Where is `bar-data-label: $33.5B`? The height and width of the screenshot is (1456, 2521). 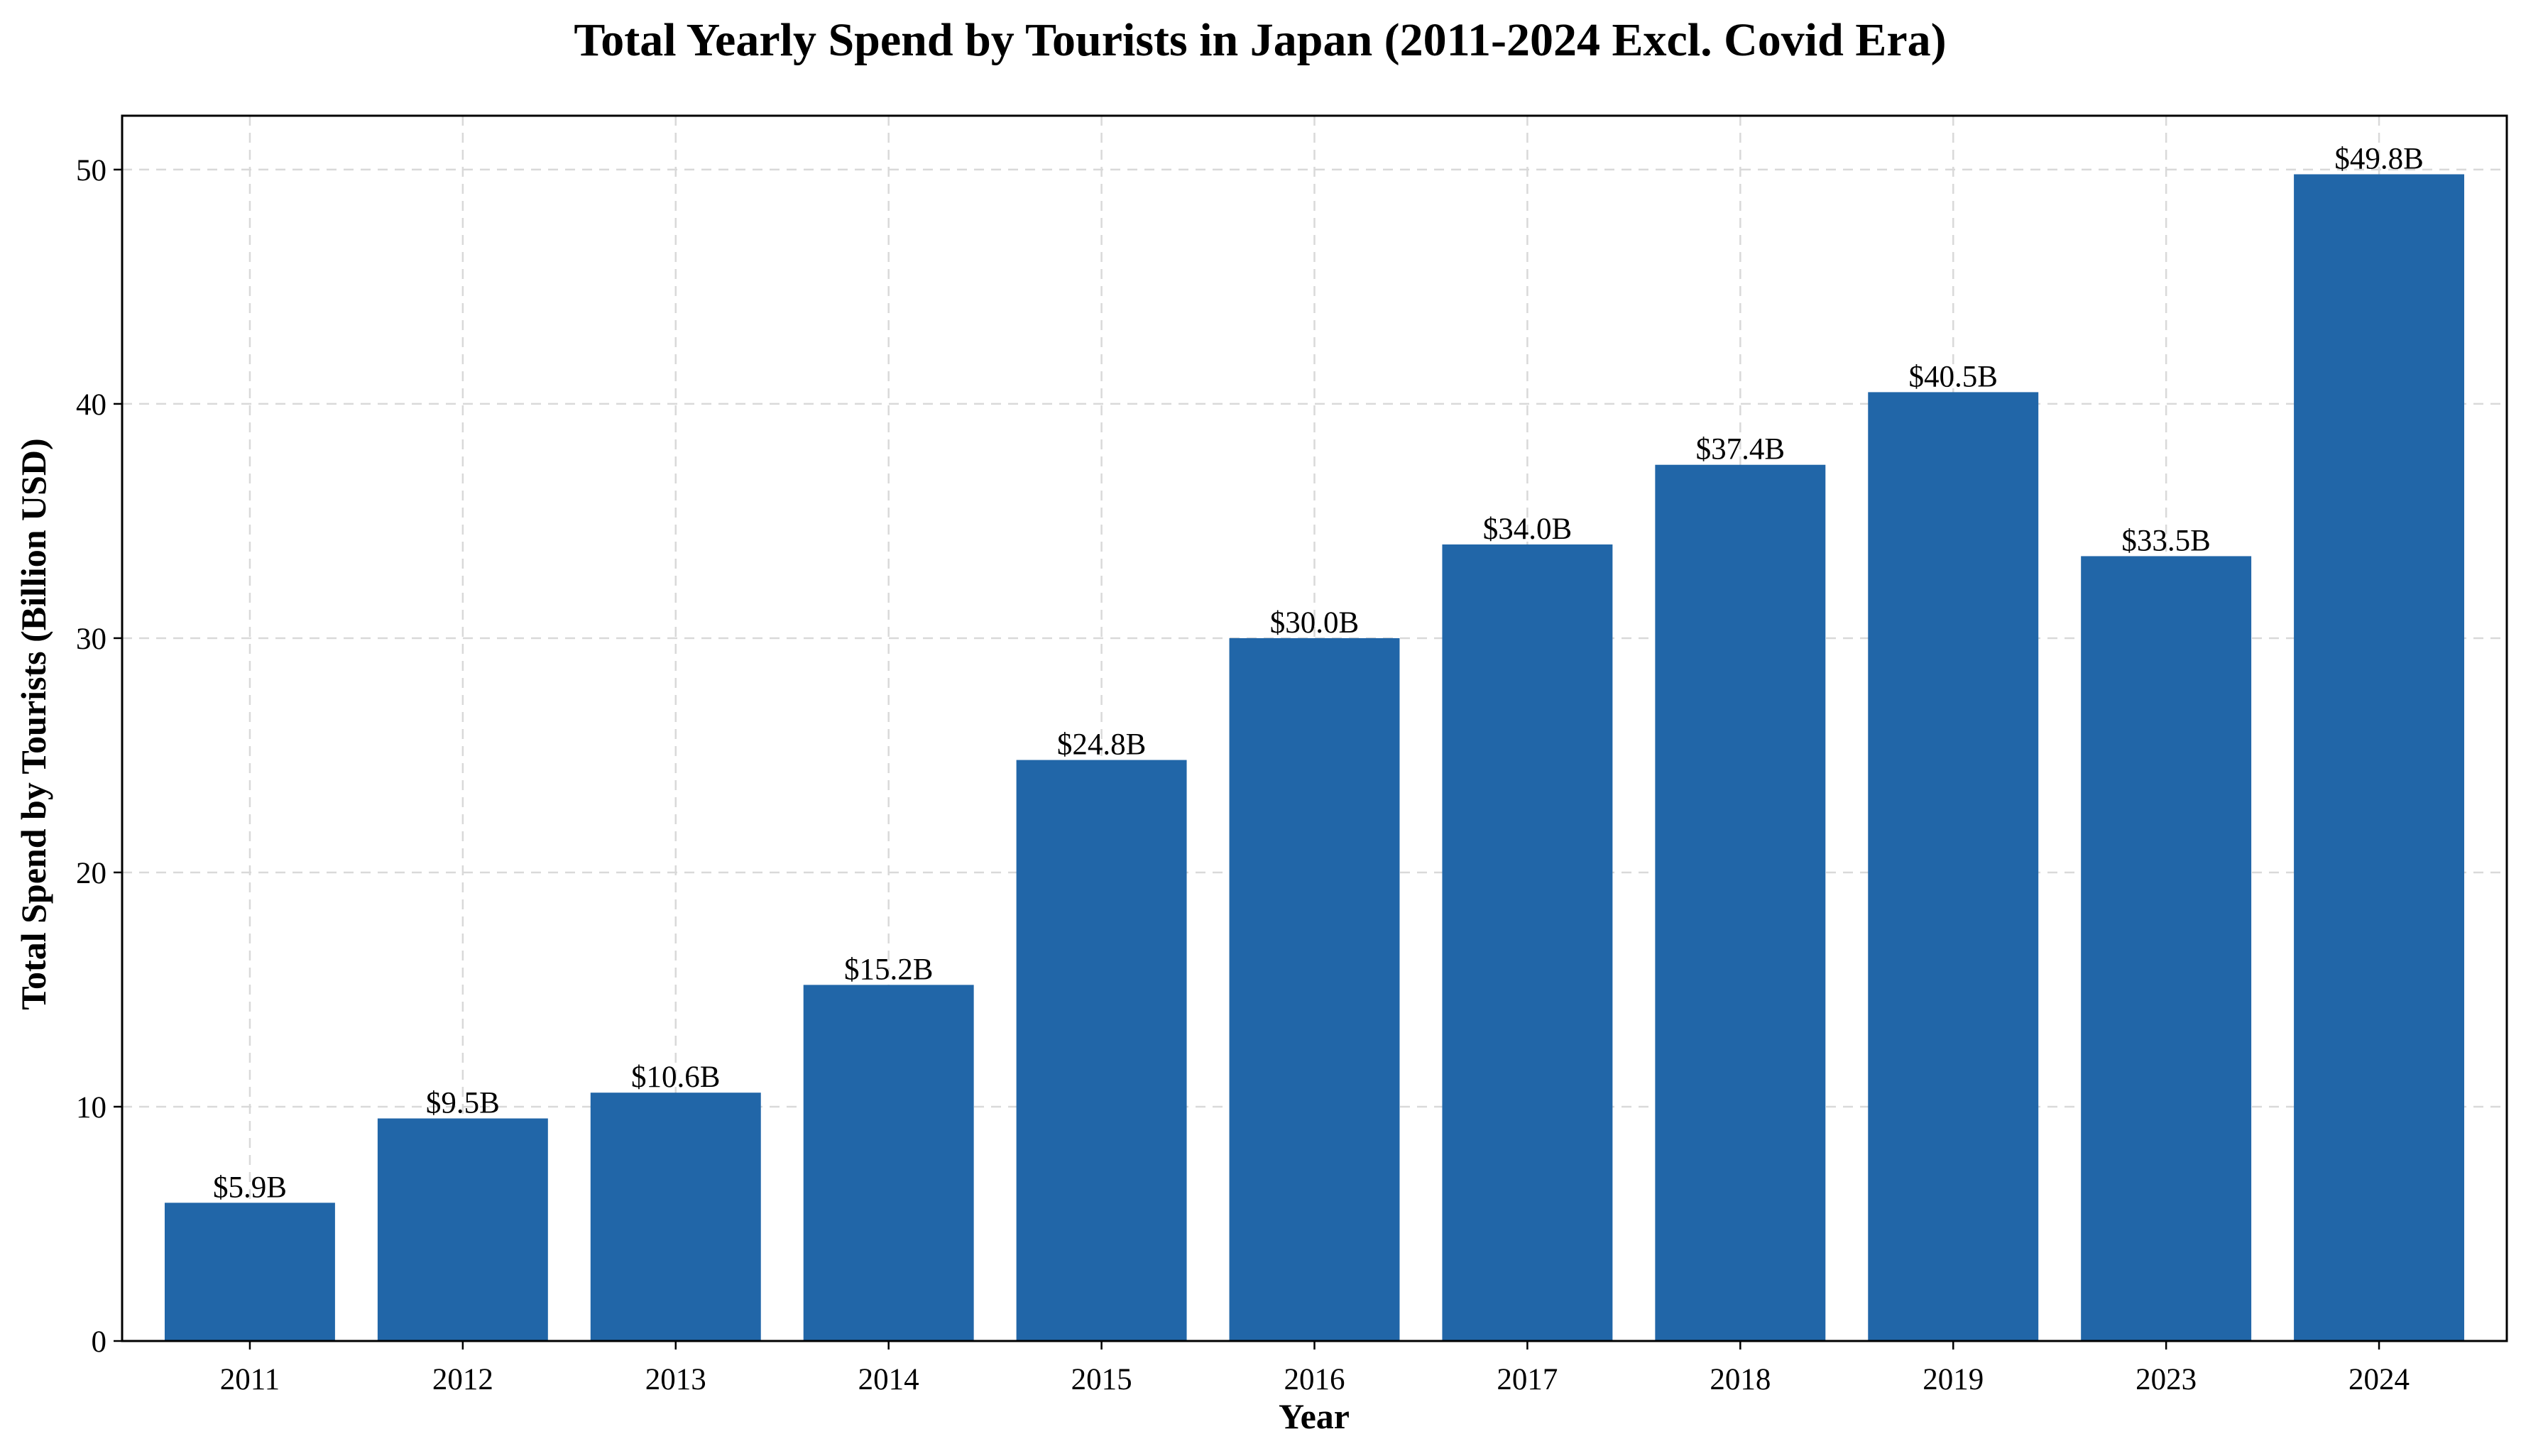
bar-data-label: $33.5B is located at coordinates (2165, 541).